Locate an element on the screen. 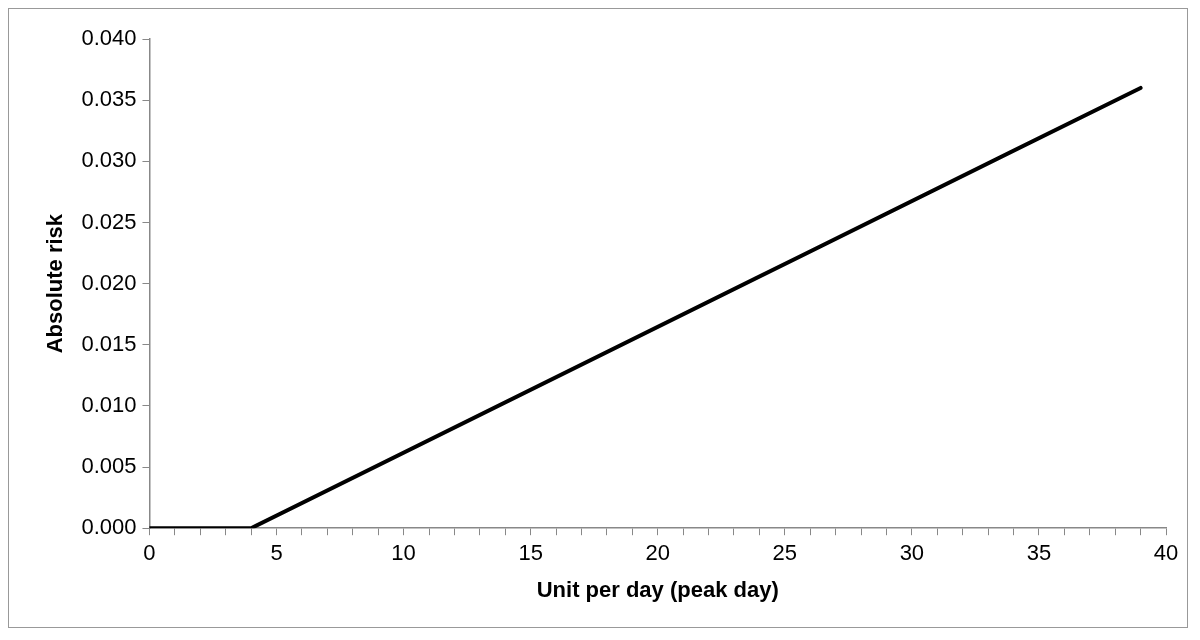 Image resolution: width=1200 pixels, height=640 pixels. x-tick-label: 40 is located at coordinates (1166, 553).